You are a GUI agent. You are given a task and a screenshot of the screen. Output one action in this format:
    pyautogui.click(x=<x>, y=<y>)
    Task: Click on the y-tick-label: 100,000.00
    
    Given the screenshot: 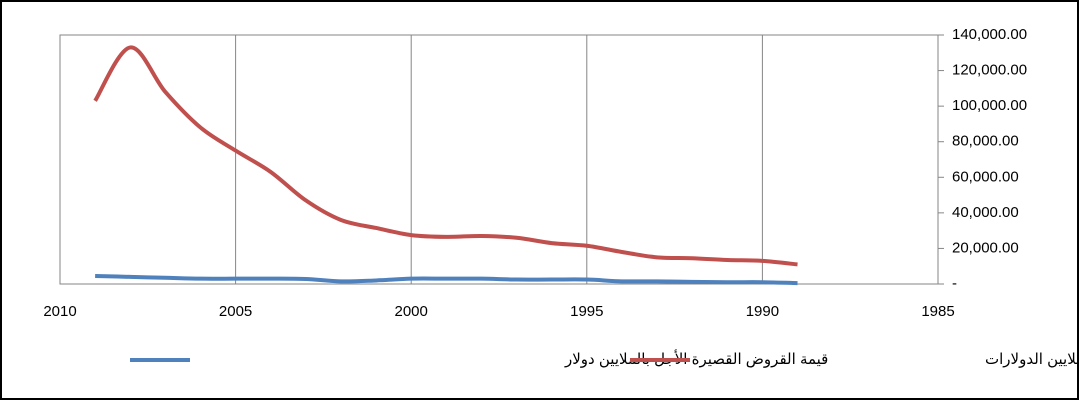 What is the action you would take?
    pyautogui.click(x=989, y=105)
    